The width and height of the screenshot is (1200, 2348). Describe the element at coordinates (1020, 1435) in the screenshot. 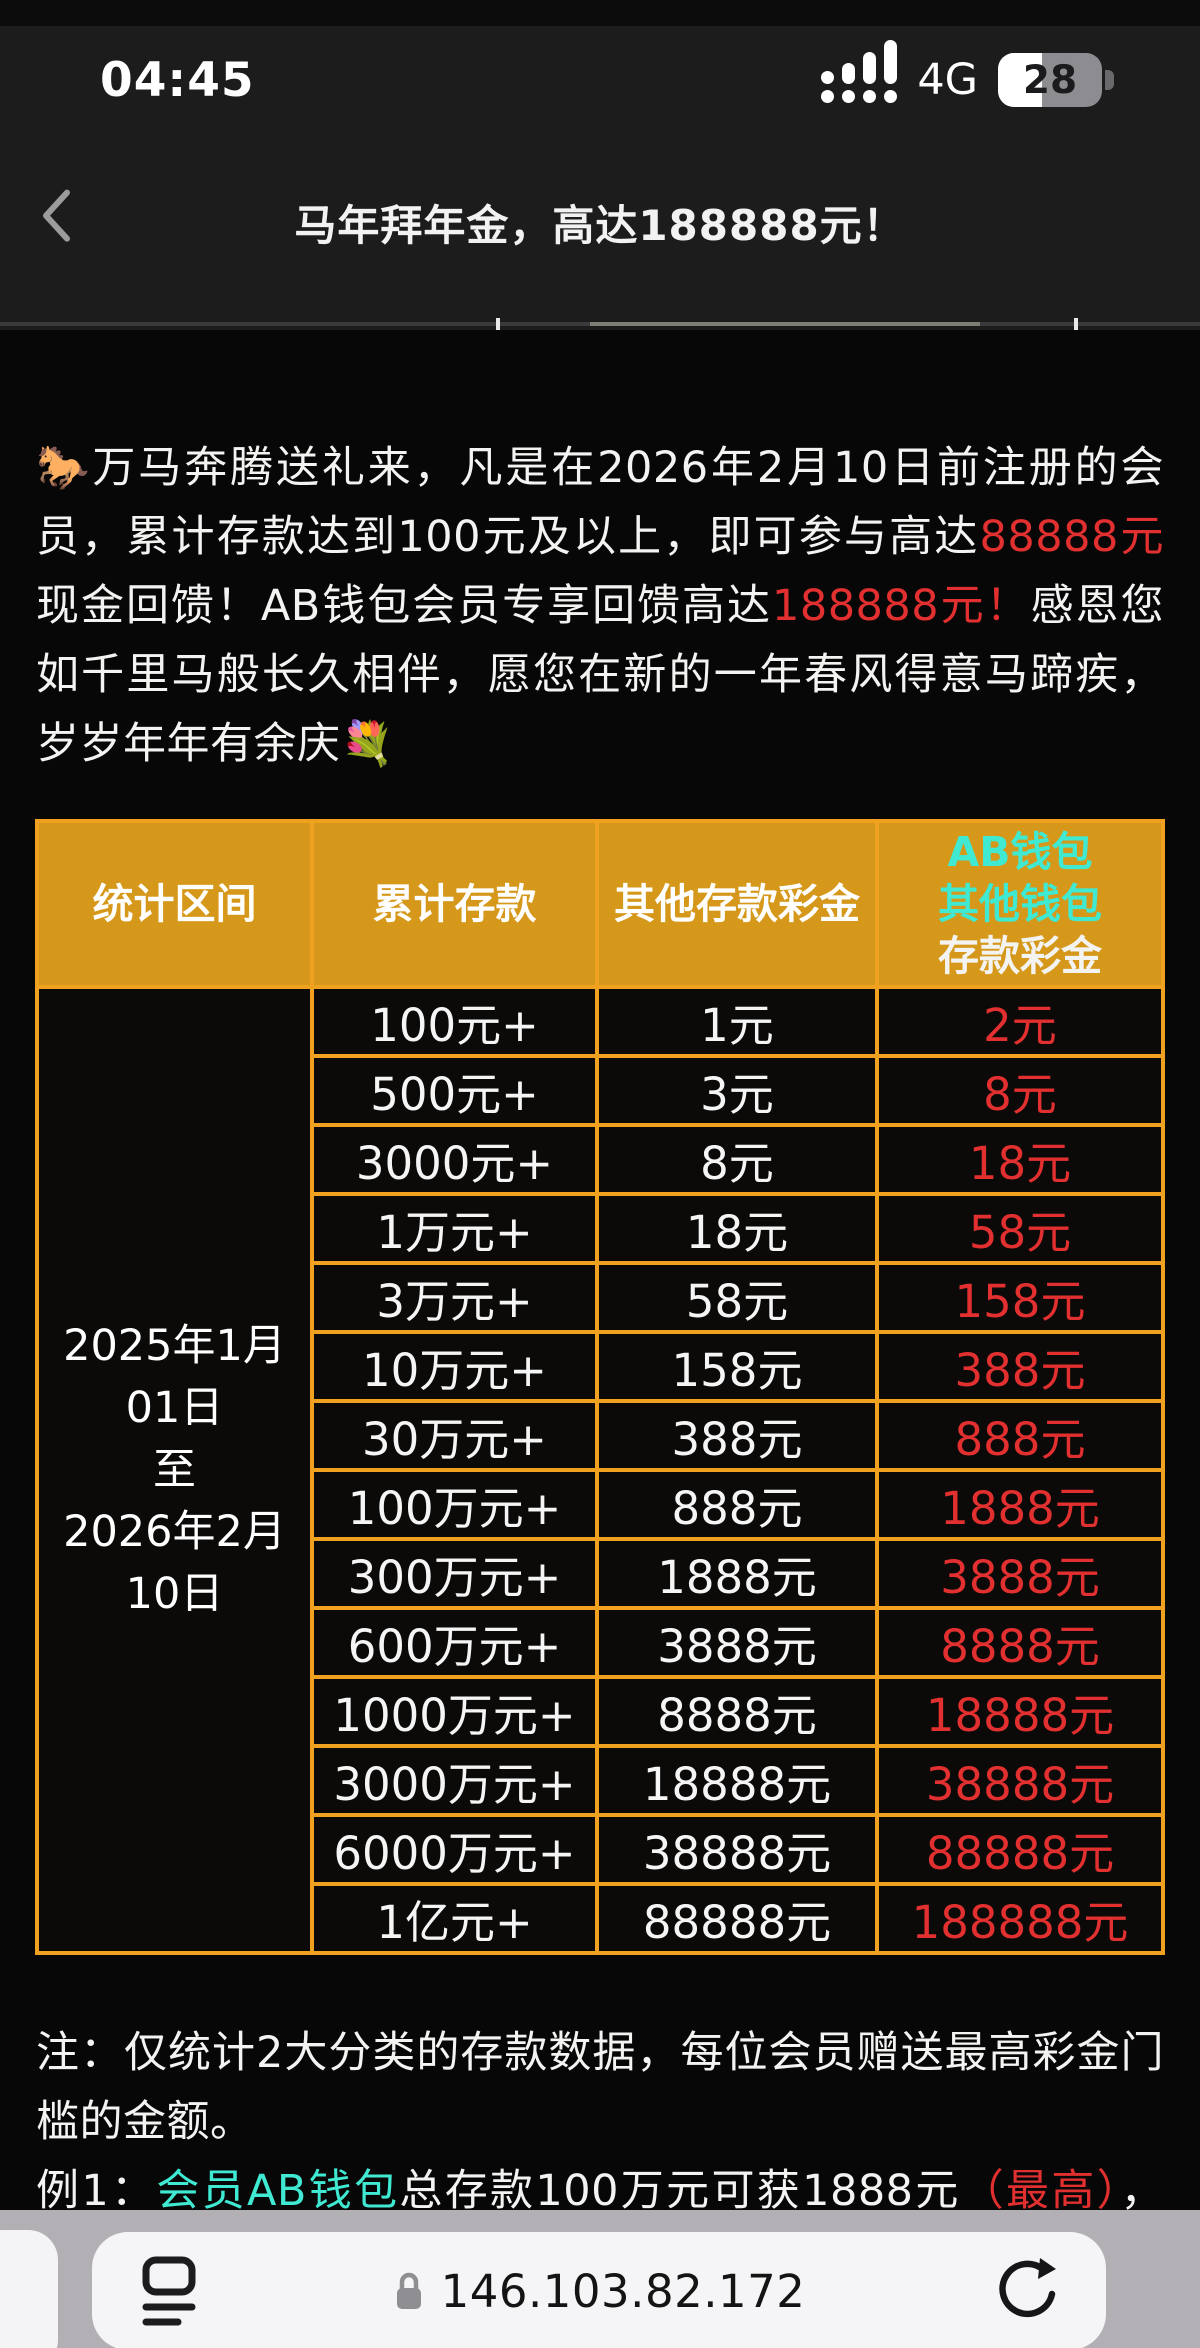

I see `ab-bonus-cell: 888元` at that location.